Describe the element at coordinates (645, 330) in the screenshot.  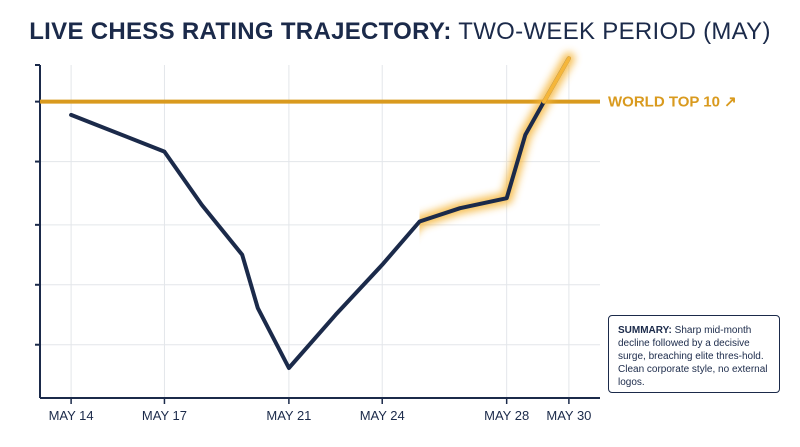
I see `summary-label: SUMMARY:` at that location.